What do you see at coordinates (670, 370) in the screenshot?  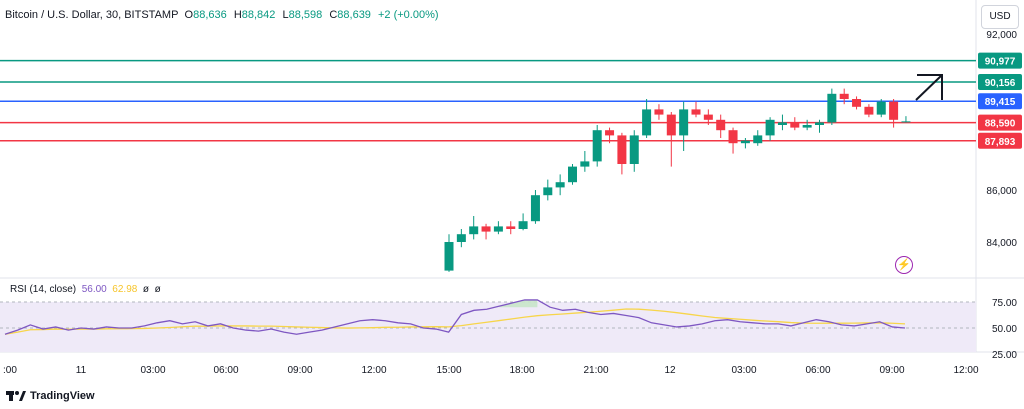 I see `time-tick-label: 12` at bounding box center [670, 370].